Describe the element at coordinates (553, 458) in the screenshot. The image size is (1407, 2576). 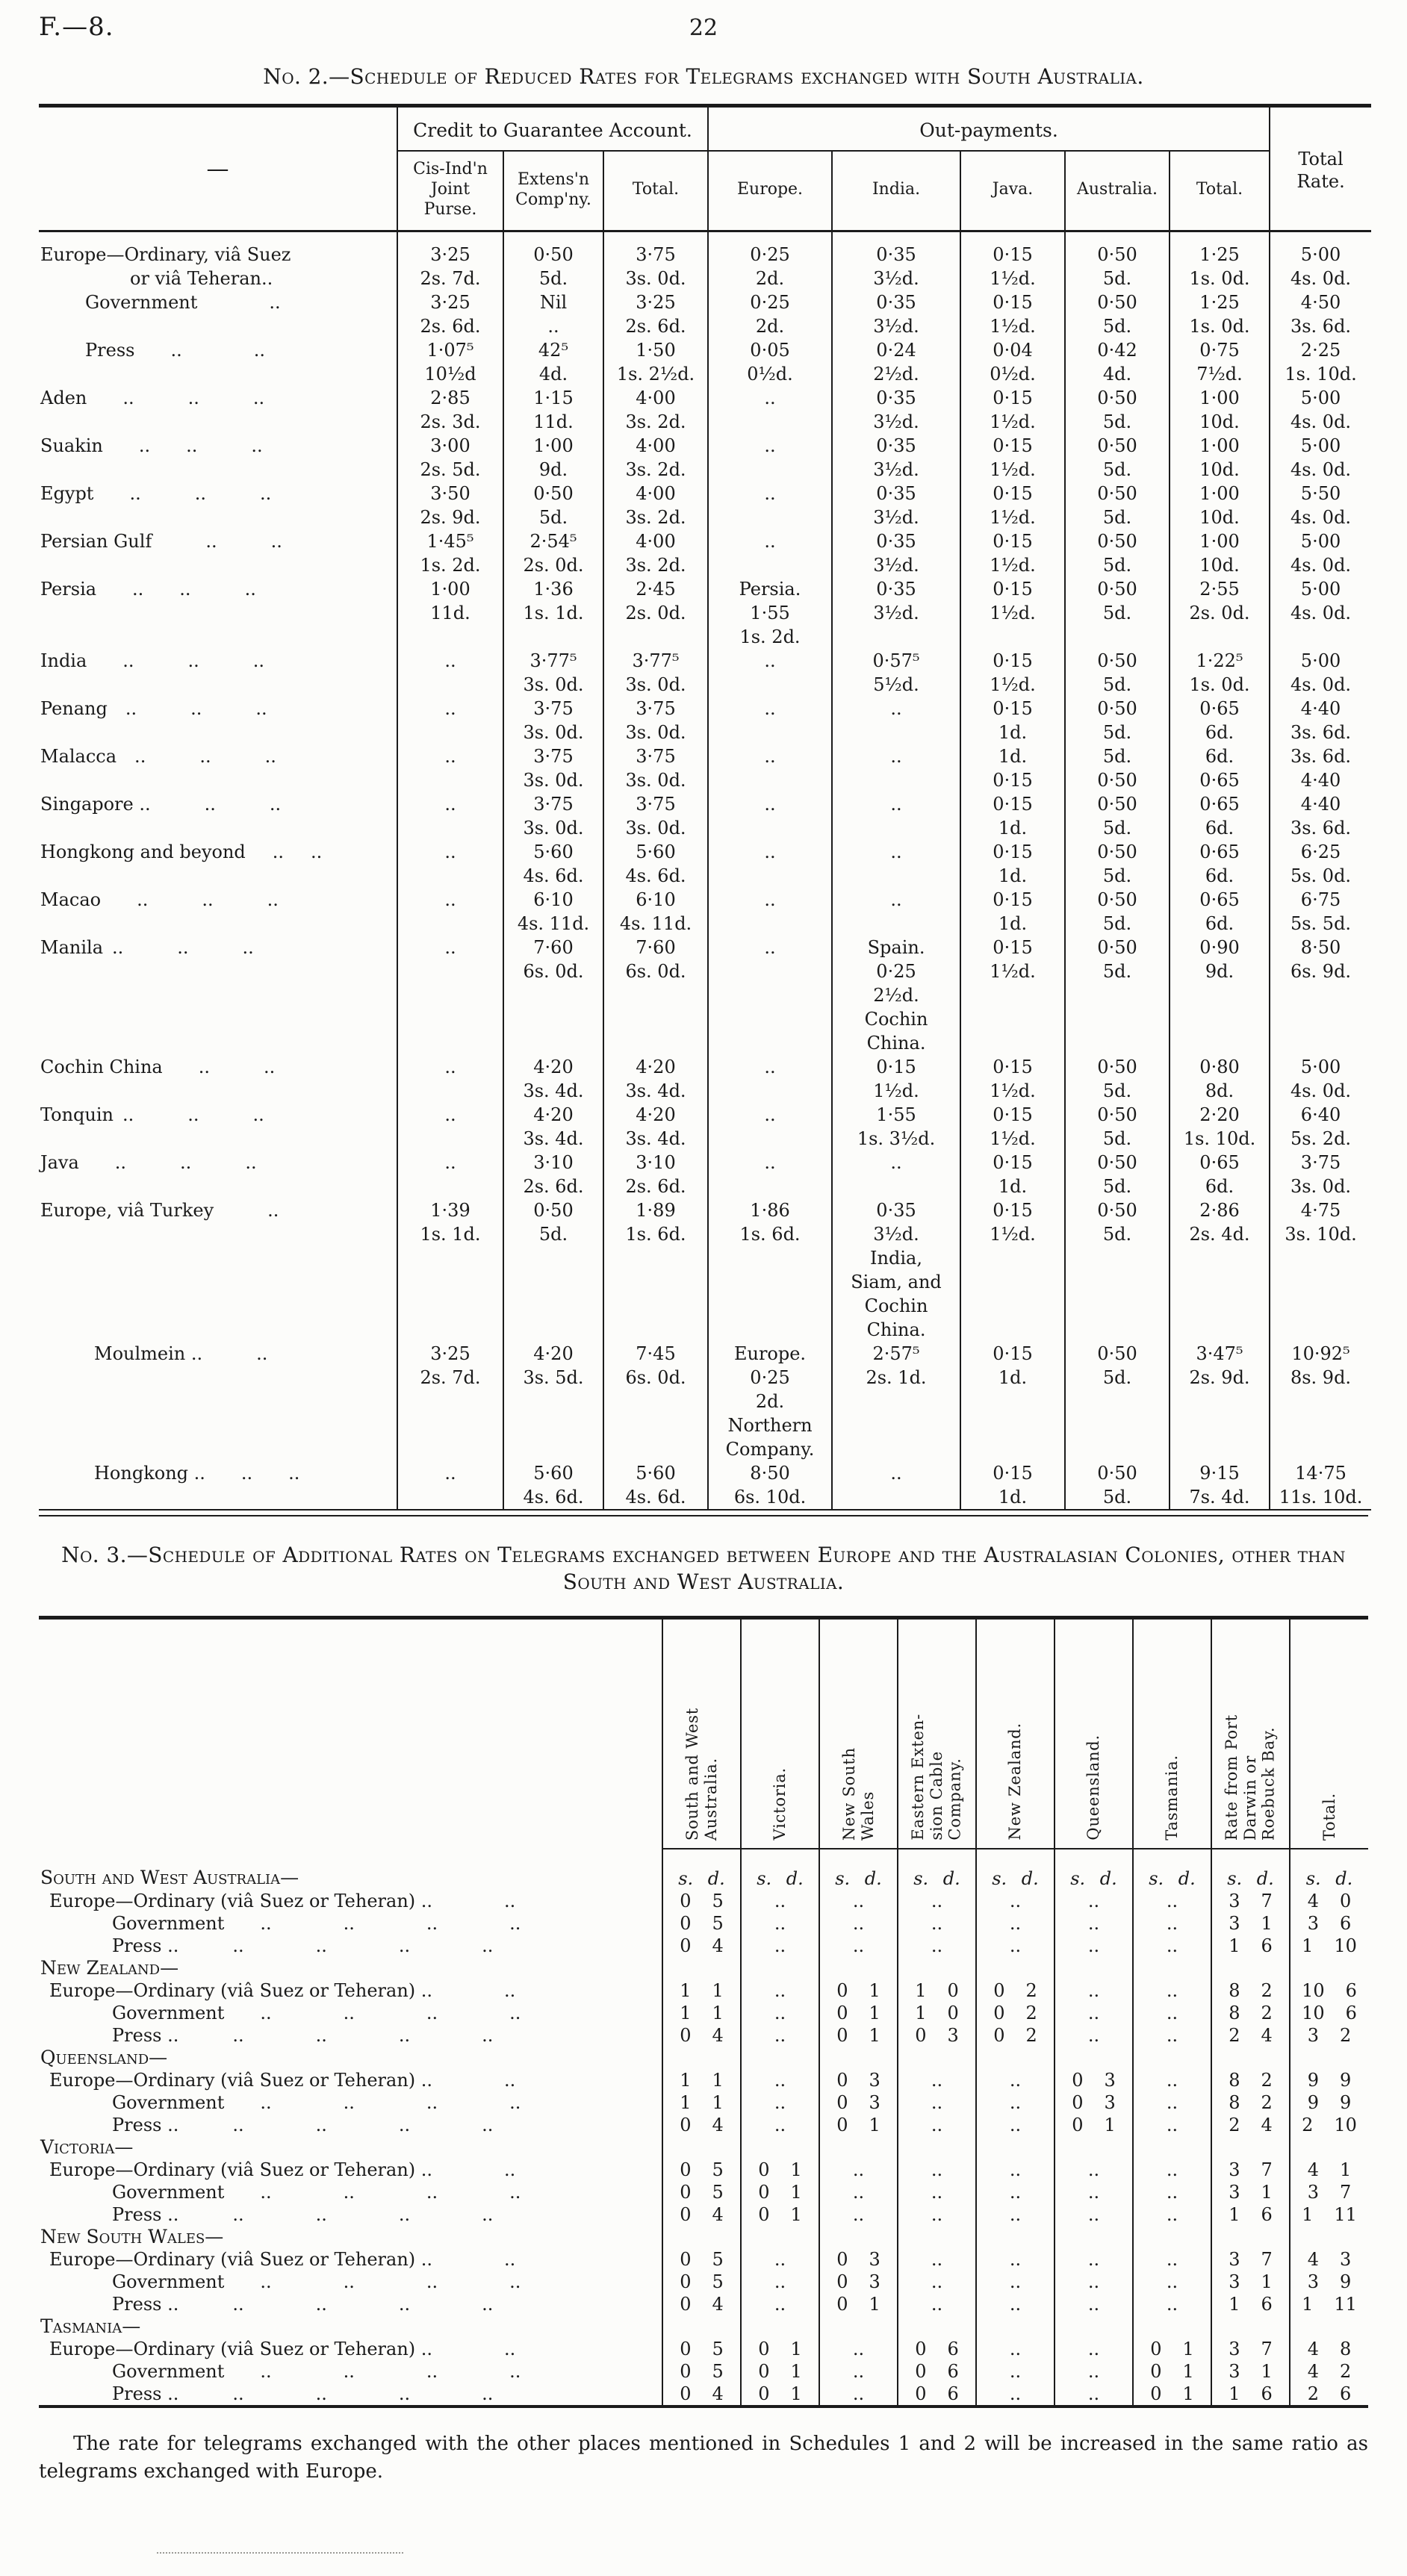
I see `cell: 1·00 9d.` at that location.